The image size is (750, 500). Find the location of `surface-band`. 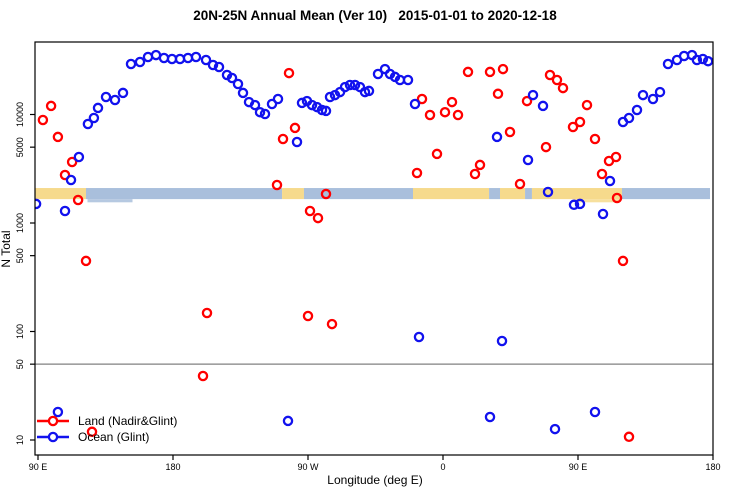

surface-band is located at coordinates (372, 195).